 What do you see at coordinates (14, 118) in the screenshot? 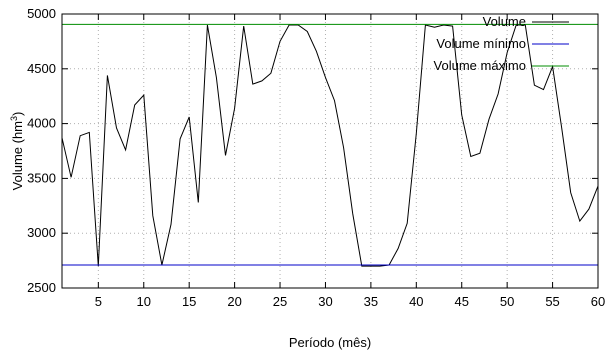
I see `y-axis-title-superscript: 3` at bounding box center [14, 118].